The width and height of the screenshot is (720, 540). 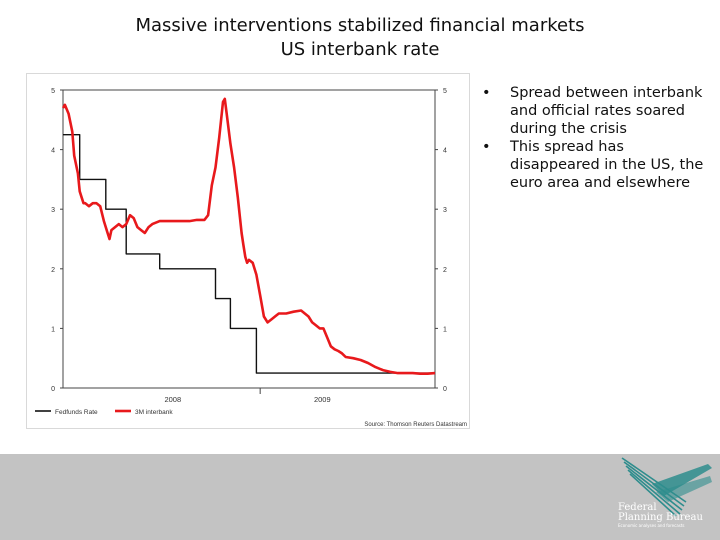 What do you see at coordinates (53, 151) in the screenshot?
I see `y-tick-label-left: 4` at bounding box center [53, 151].